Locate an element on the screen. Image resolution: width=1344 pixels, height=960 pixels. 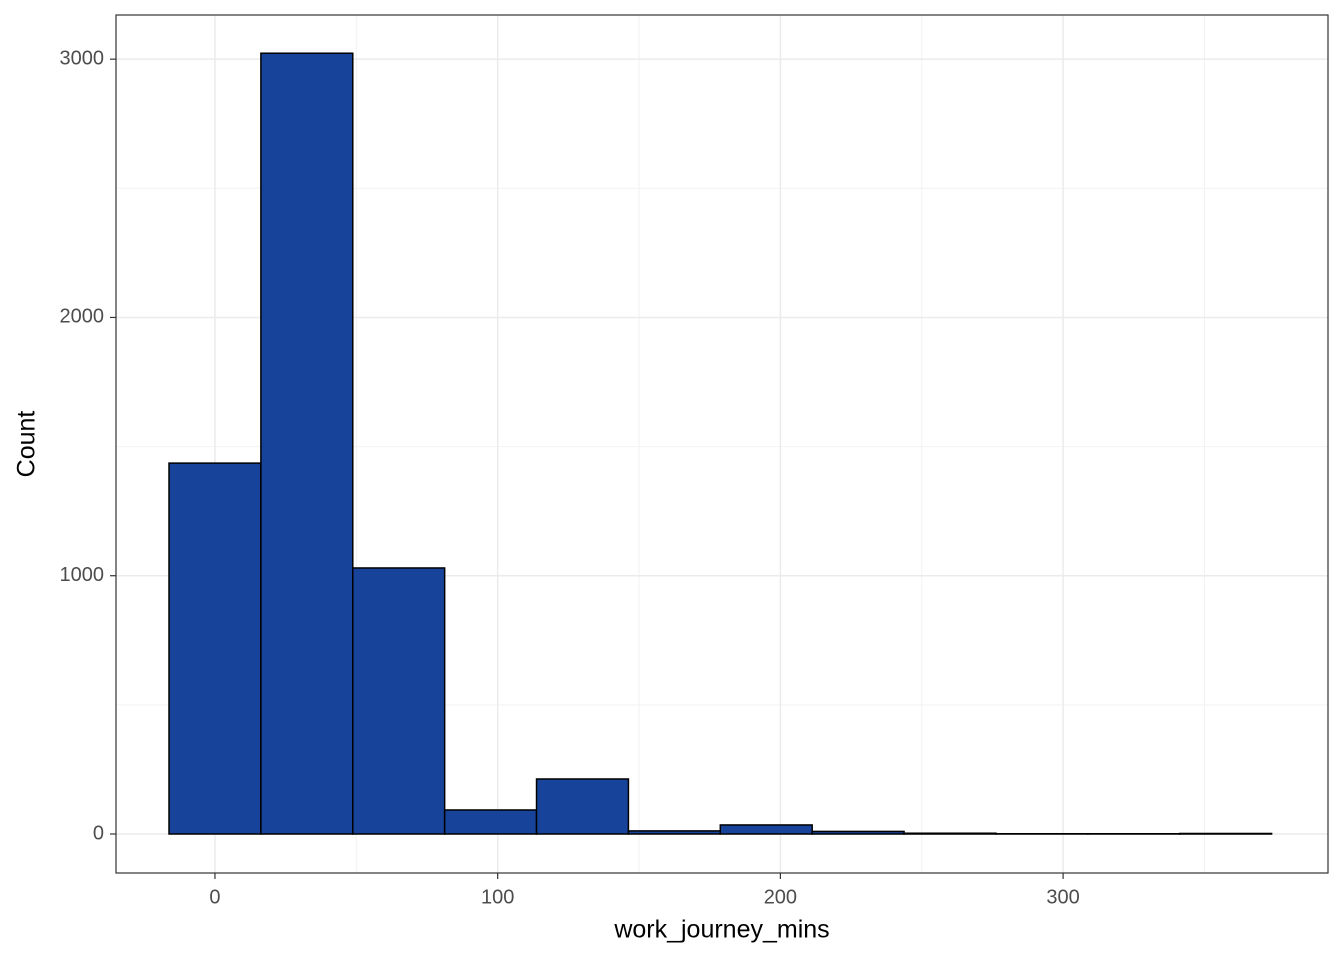
y-tick-label: 0 is located at coordinates (98, 833).